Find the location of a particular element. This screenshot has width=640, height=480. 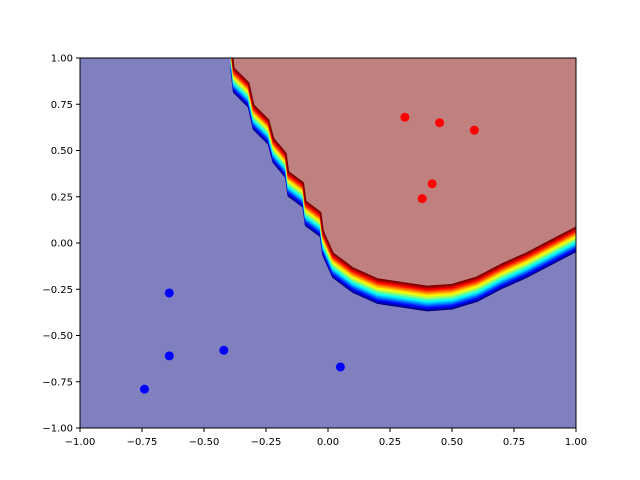

y-tick-label: −0.50 is located at coordinates (57, 336).